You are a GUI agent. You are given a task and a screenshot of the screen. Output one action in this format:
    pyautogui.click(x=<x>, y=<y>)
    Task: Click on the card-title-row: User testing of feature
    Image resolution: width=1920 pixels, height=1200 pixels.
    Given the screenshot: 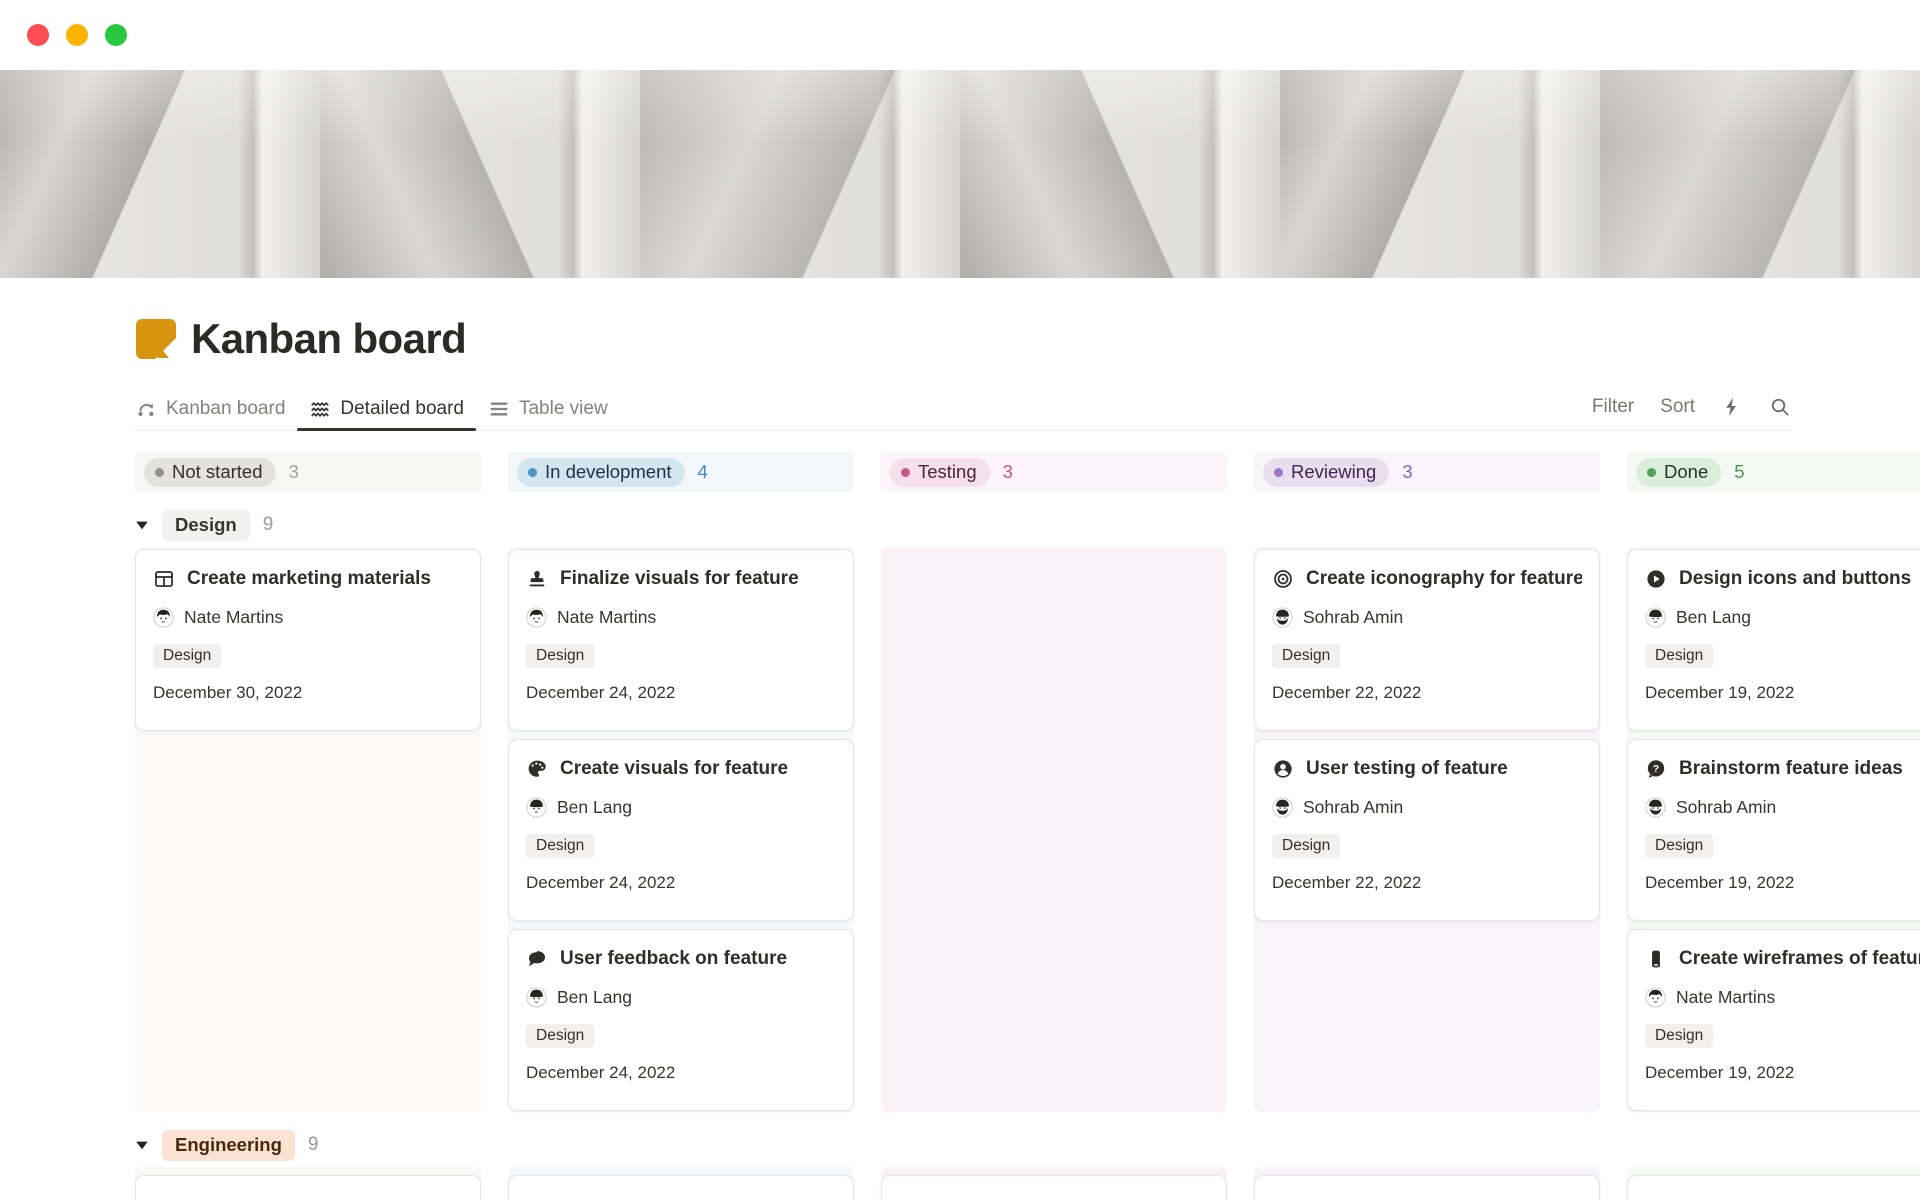 What is the action you would take?
    pyautogui.click(x=1427, y=769)
    